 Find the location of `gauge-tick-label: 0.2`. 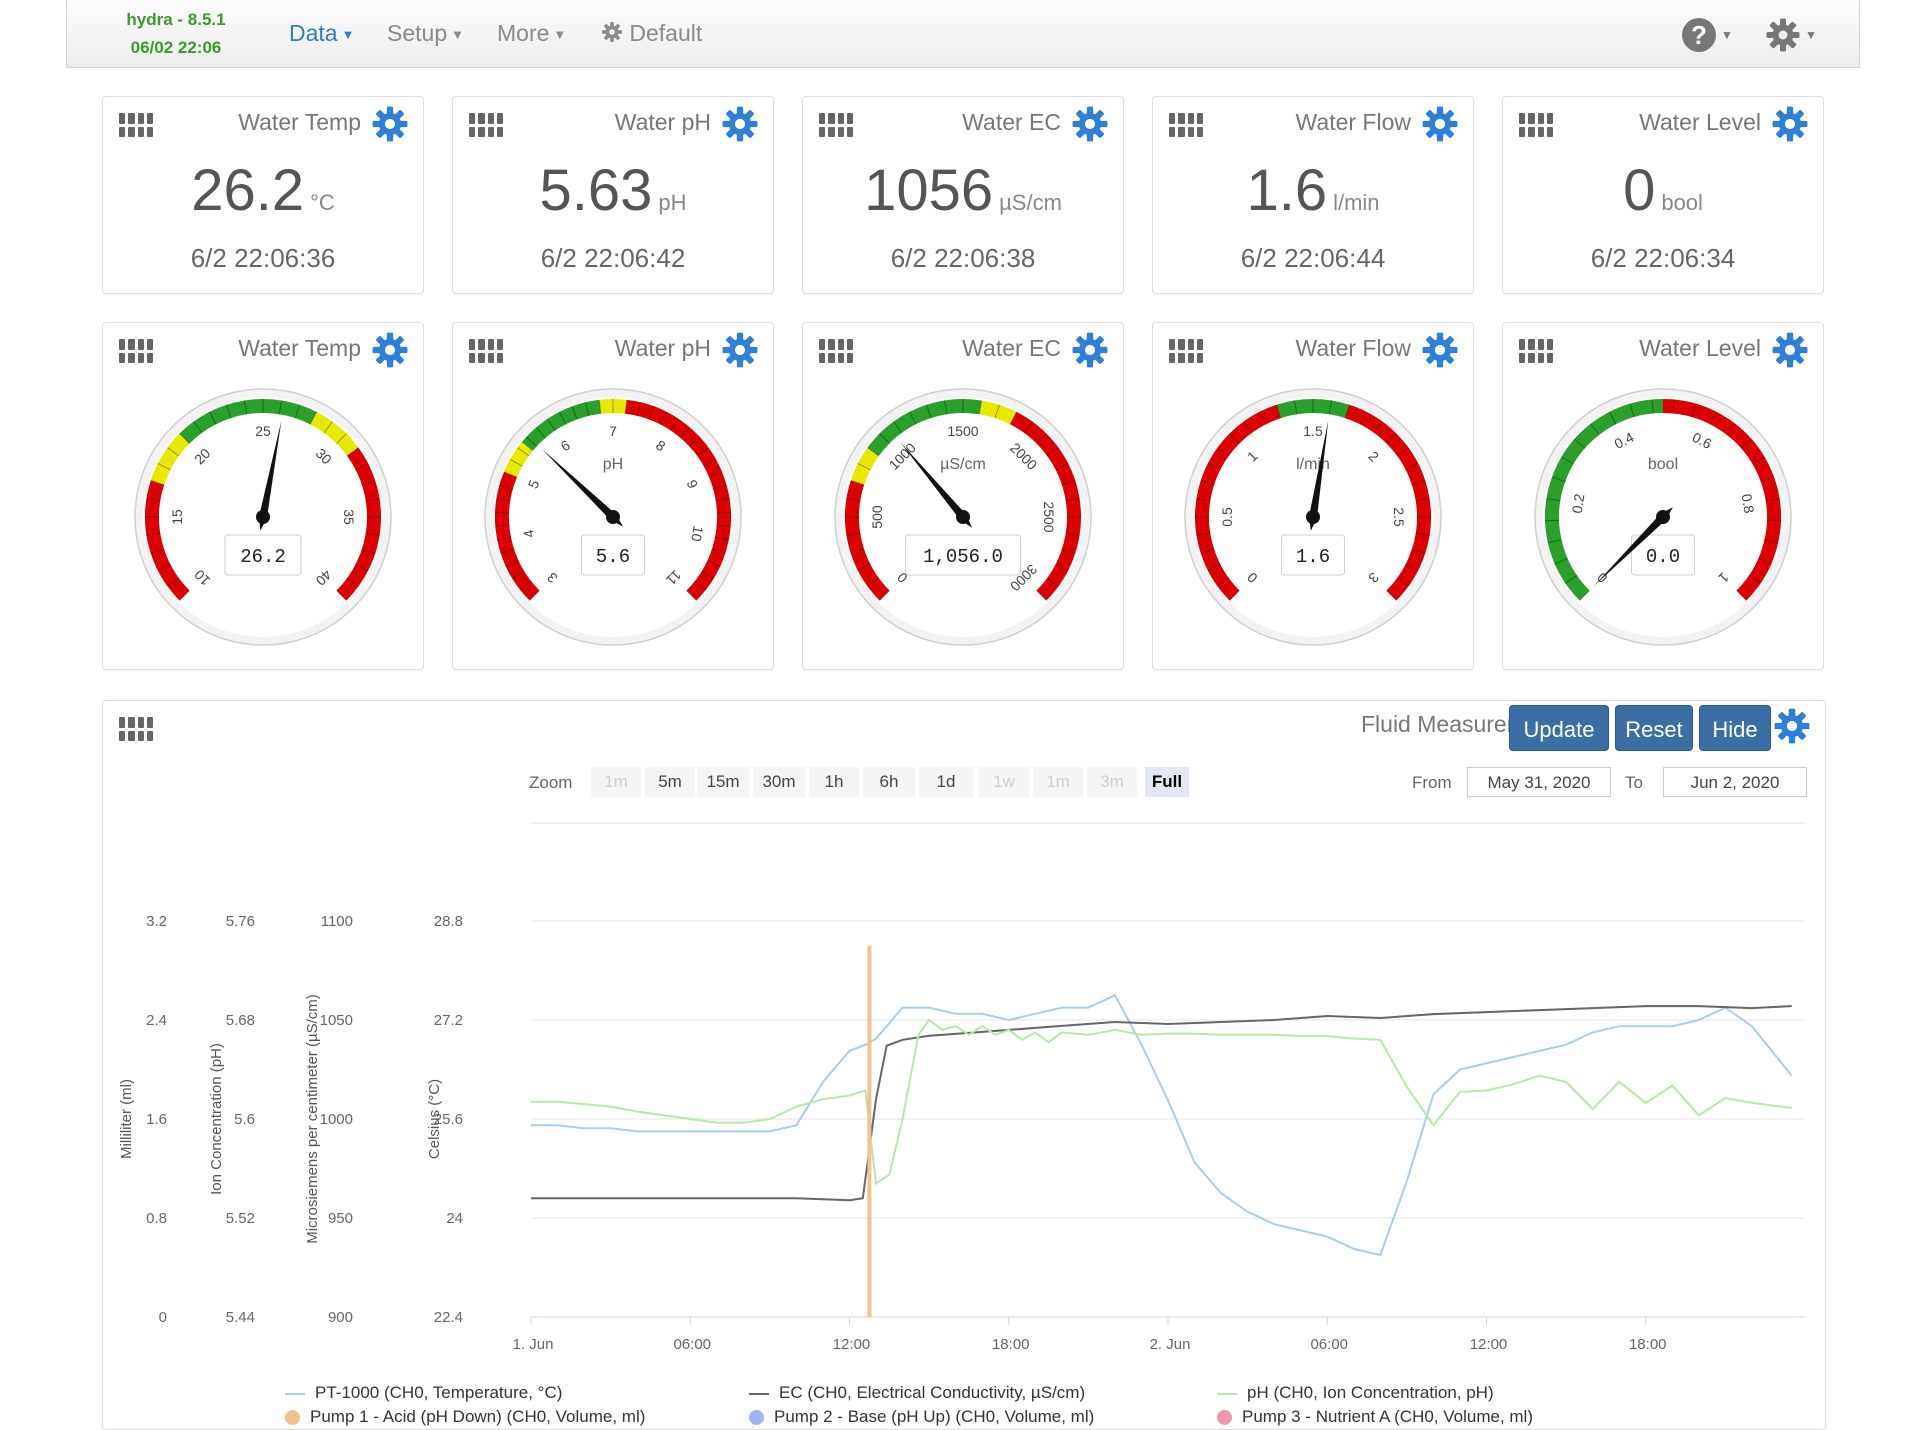

gauge-tick-label: 0.2 is located at coordinates (1578, 503).